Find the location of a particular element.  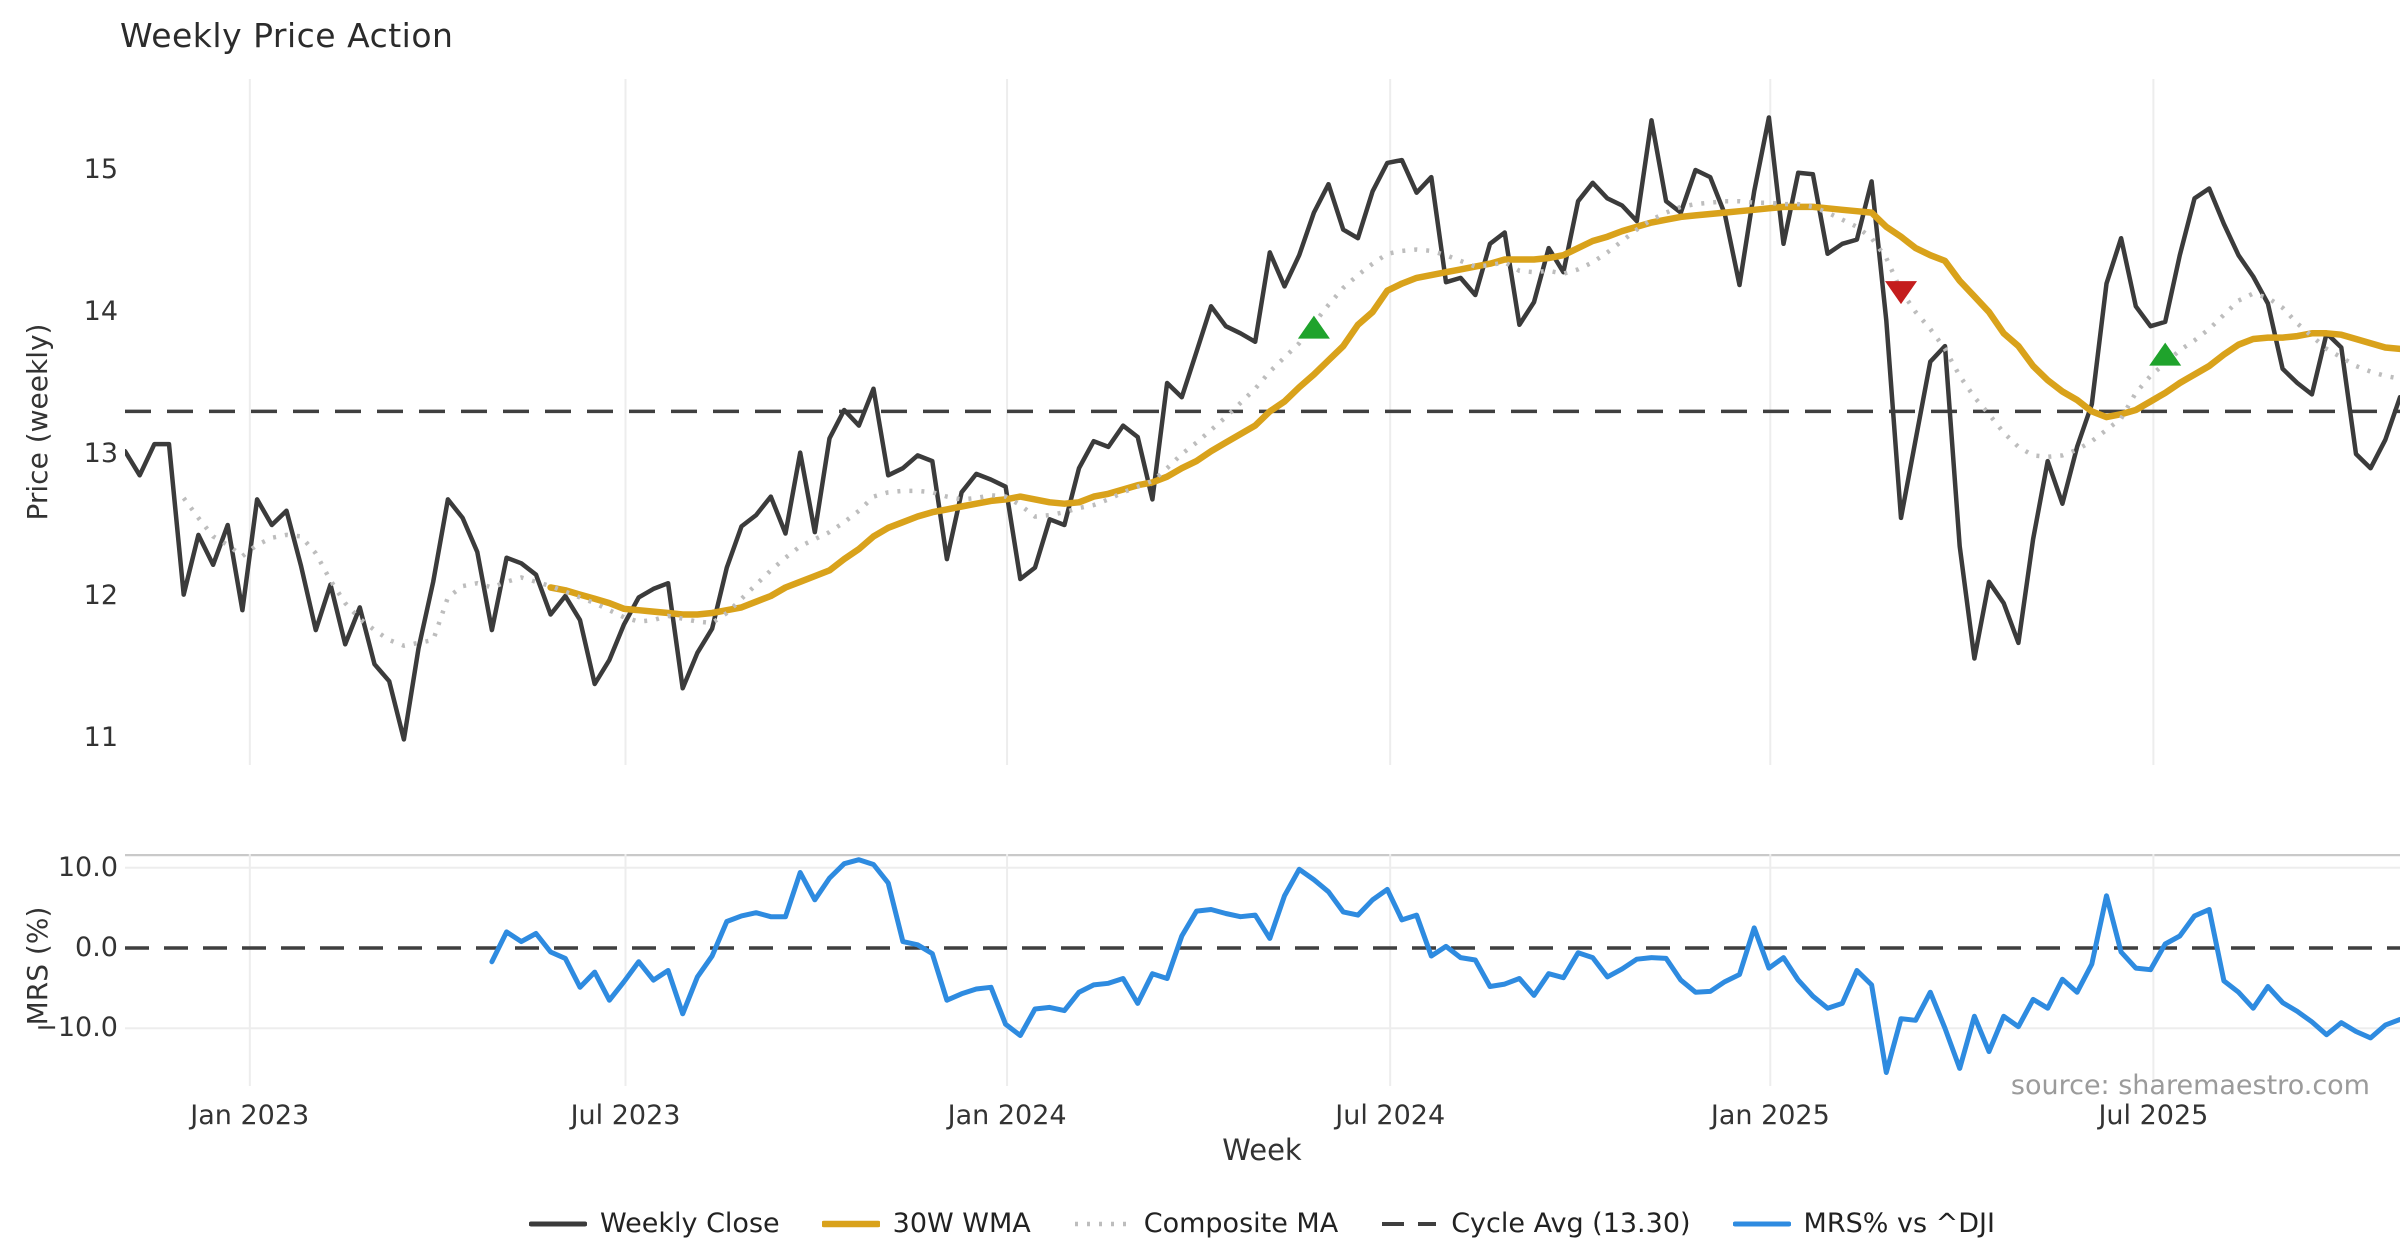

source-note: source: sharemaestro.com is located at coordinates (2190, 1085).